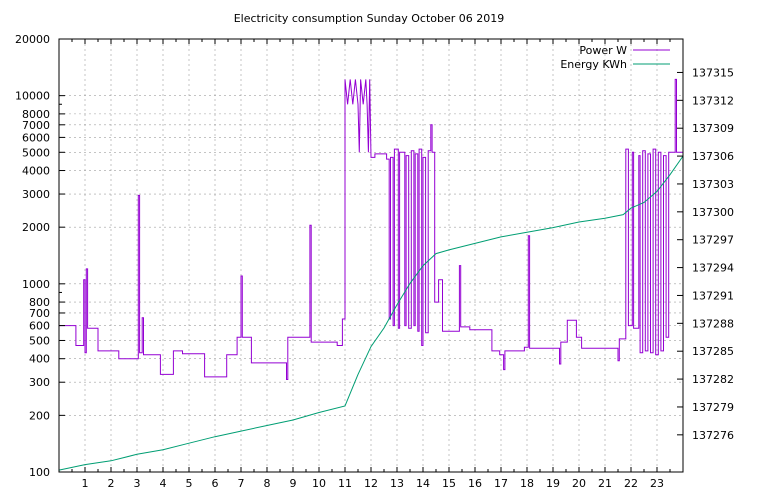  What do you see at coordinates (36, 194) in the screenshot?
I see `y-left-tick-label: 3000` at bounding box center [36, 194].